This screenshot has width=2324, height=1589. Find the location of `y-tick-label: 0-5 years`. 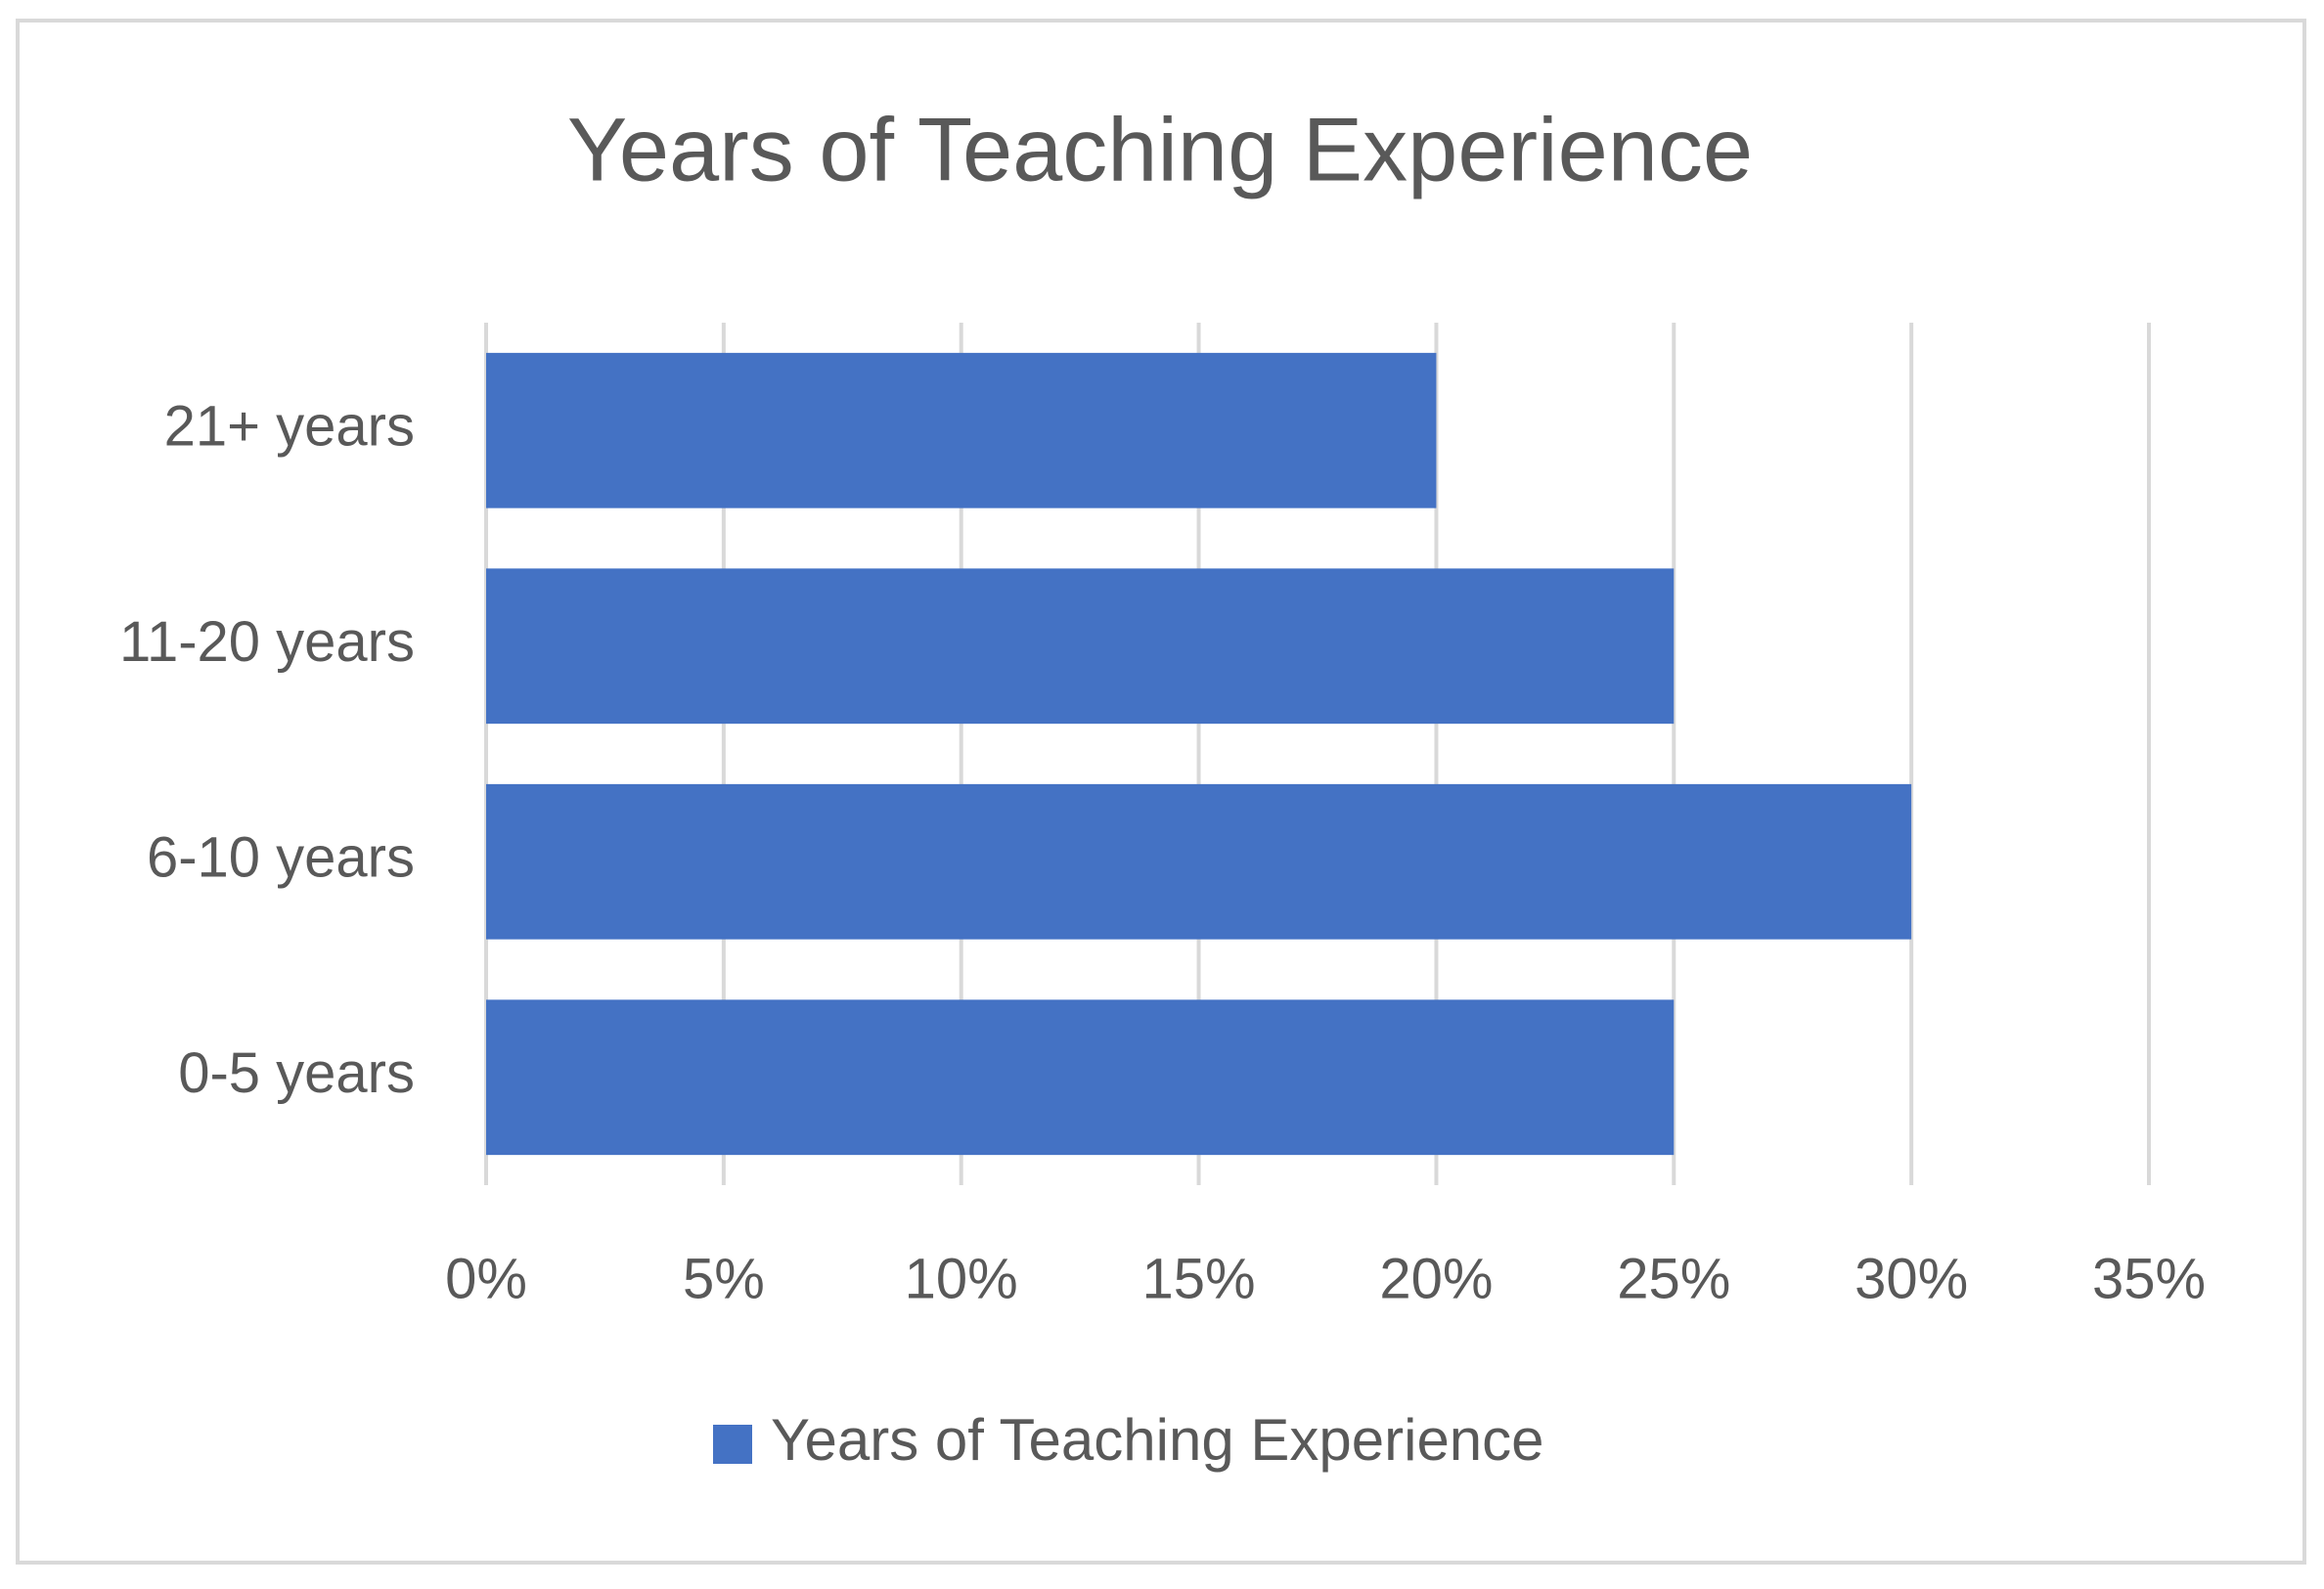

y-tick-label: 0-5 years is located at coordinates (296, 1073).